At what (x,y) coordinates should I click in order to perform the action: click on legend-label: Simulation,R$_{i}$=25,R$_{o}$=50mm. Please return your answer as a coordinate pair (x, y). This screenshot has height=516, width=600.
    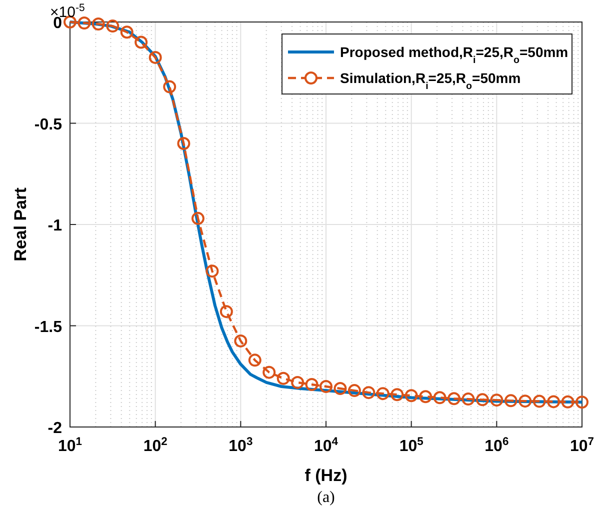
    Looking at the image, I should click on (430, 81).